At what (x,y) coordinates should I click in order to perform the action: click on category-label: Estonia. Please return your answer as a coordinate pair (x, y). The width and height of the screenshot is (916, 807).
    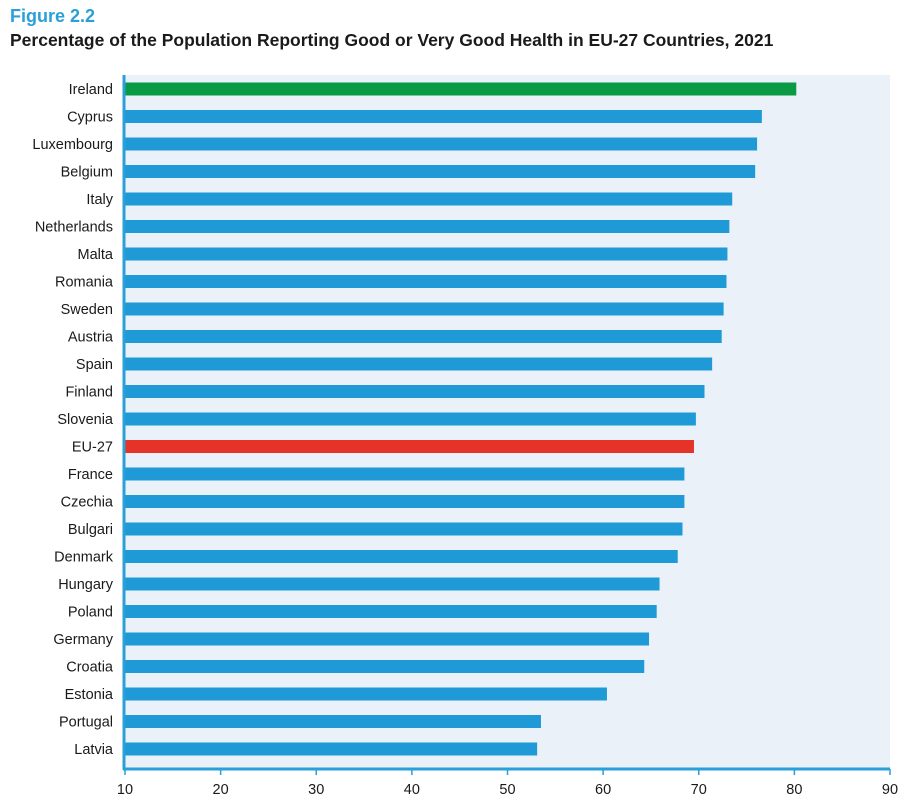
    Looking at the image, I should click on (89, 695).